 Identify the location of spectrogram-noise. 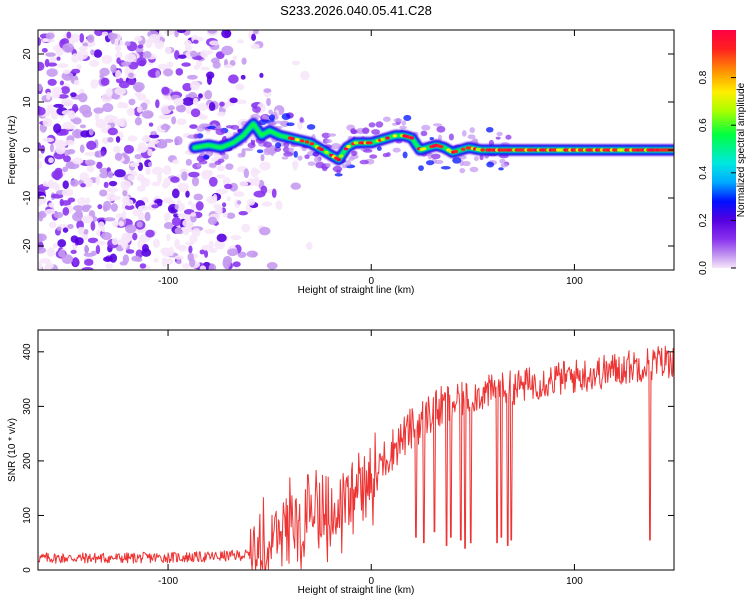
(175, 150).